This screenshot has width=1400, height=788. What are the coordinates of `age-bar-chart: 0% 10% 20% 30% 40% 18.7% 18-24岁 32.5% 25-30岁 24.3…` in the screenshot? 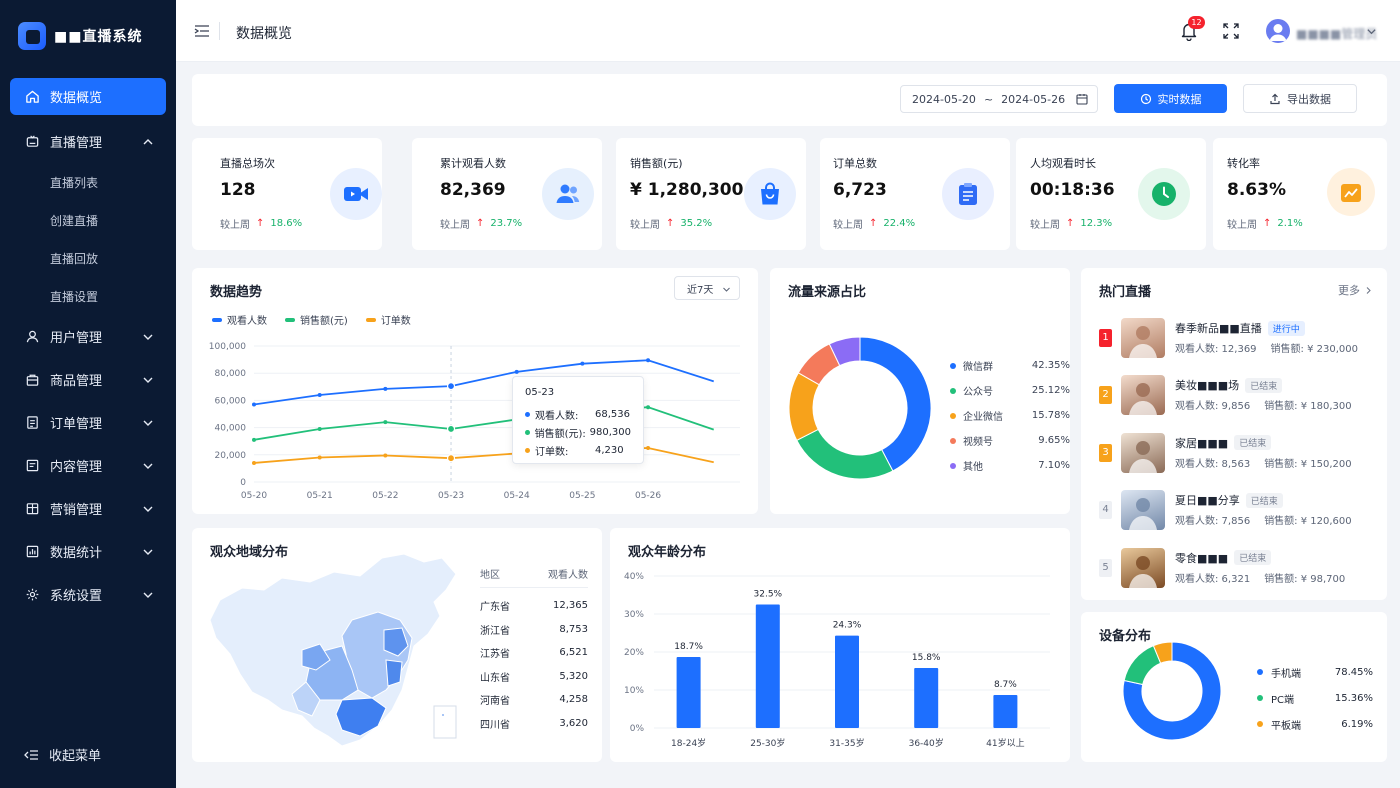 It's located at (840, 645).